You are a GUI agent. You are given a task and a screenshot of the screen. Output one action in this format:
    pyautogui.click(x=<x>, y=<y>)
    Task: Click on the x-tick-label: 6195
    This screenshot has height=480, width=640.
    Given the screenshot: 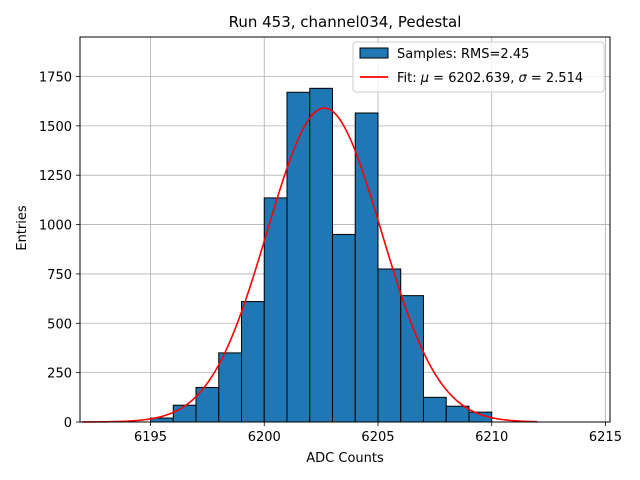 What is the action you would take?
    pyautogui.click(x=150, y=437)
    